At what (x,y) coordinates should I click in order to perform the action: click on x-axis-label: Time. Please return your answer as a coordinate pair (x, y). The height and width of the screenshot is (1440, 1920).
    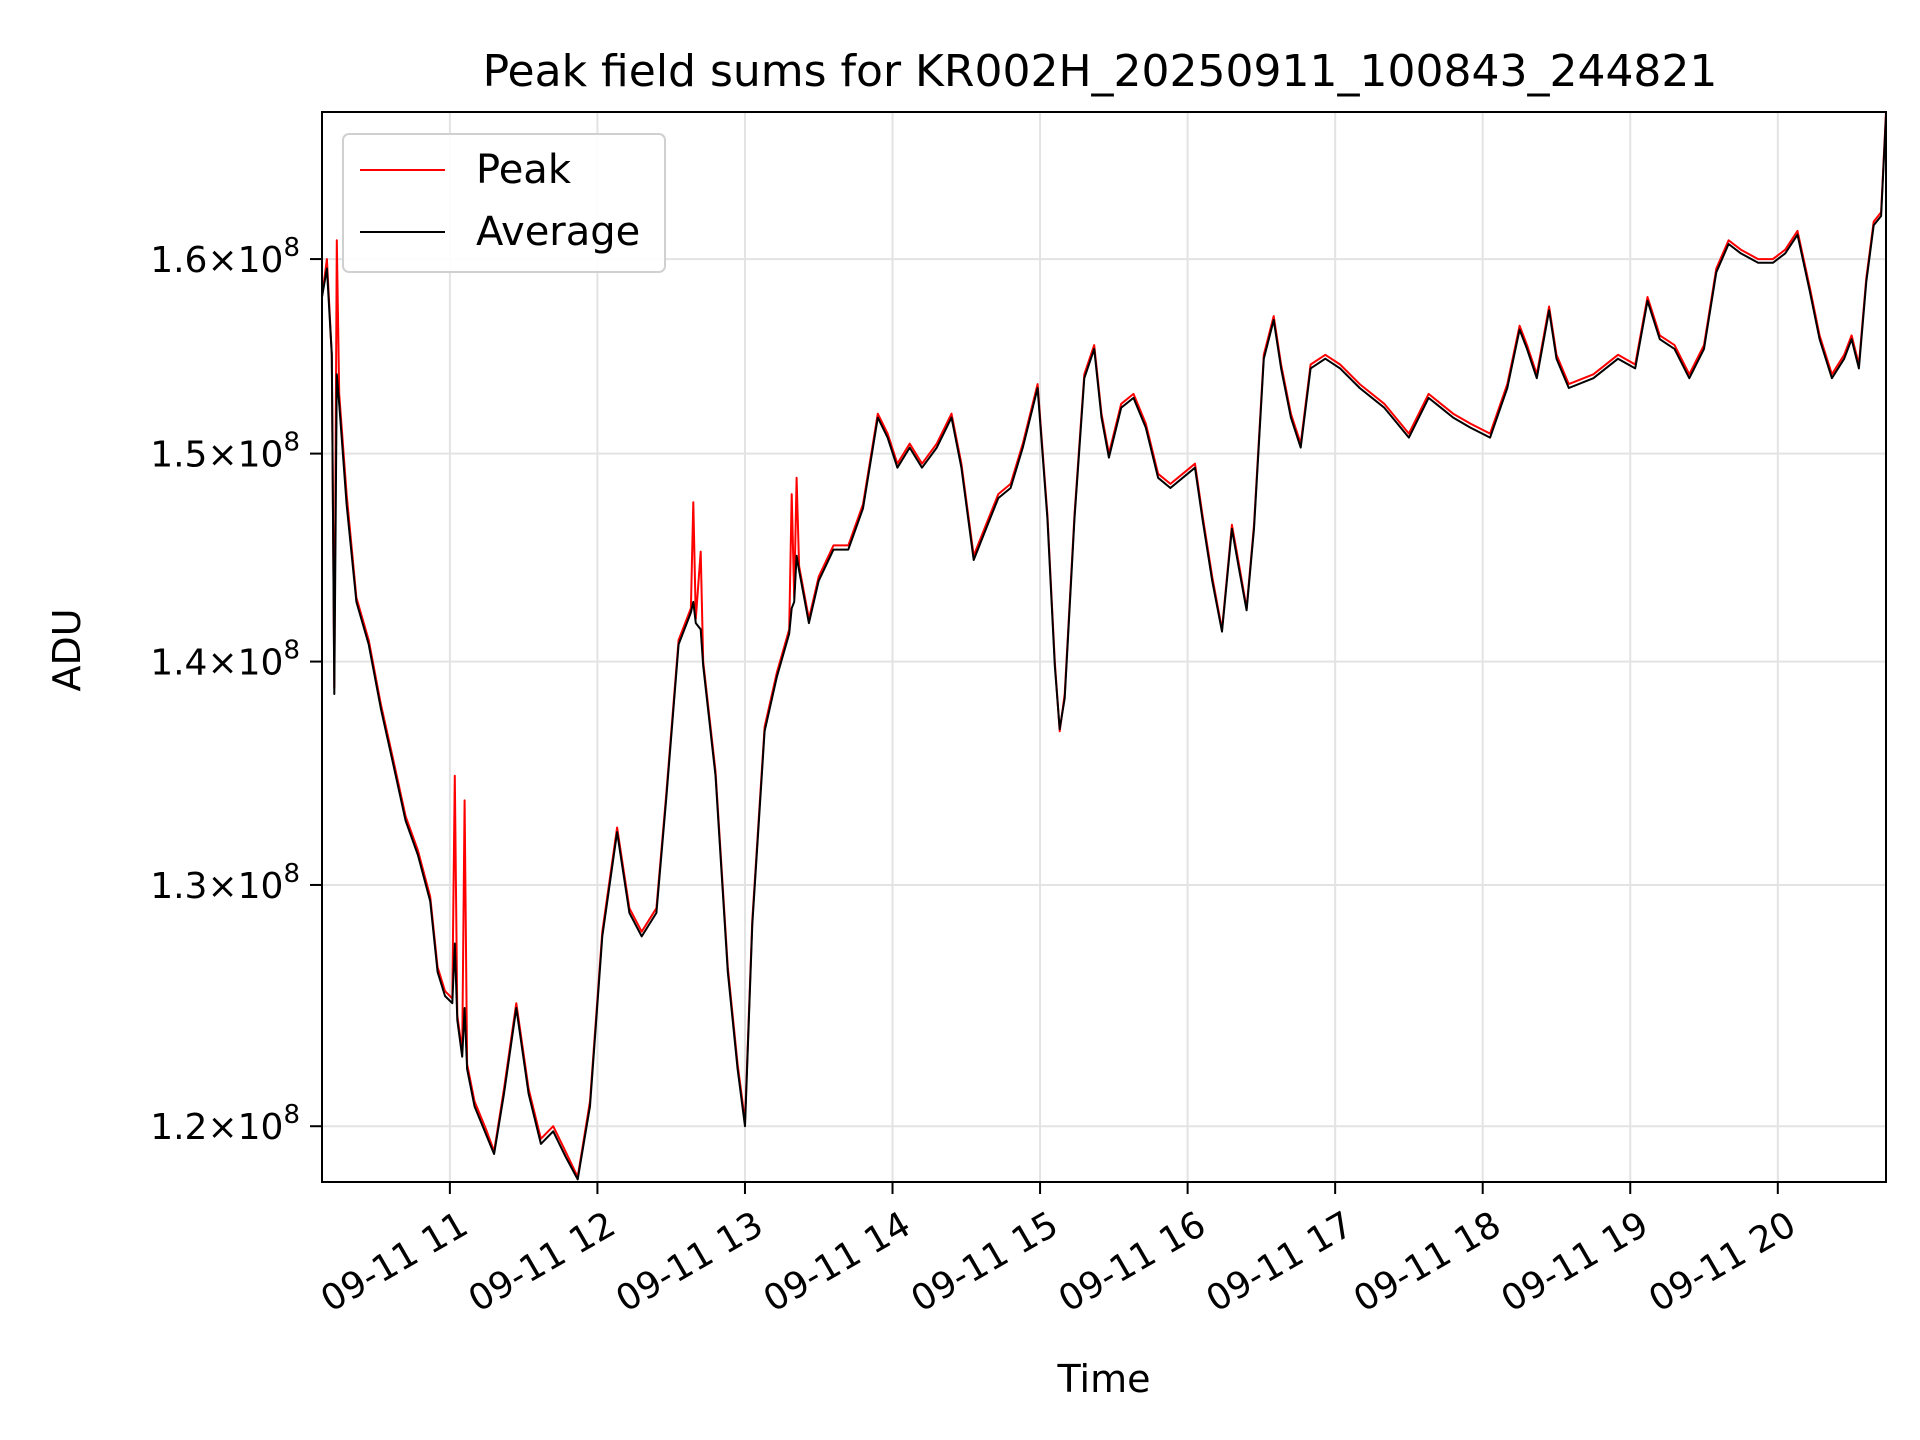
    Looking at the image, I should click on (1104, 1379).